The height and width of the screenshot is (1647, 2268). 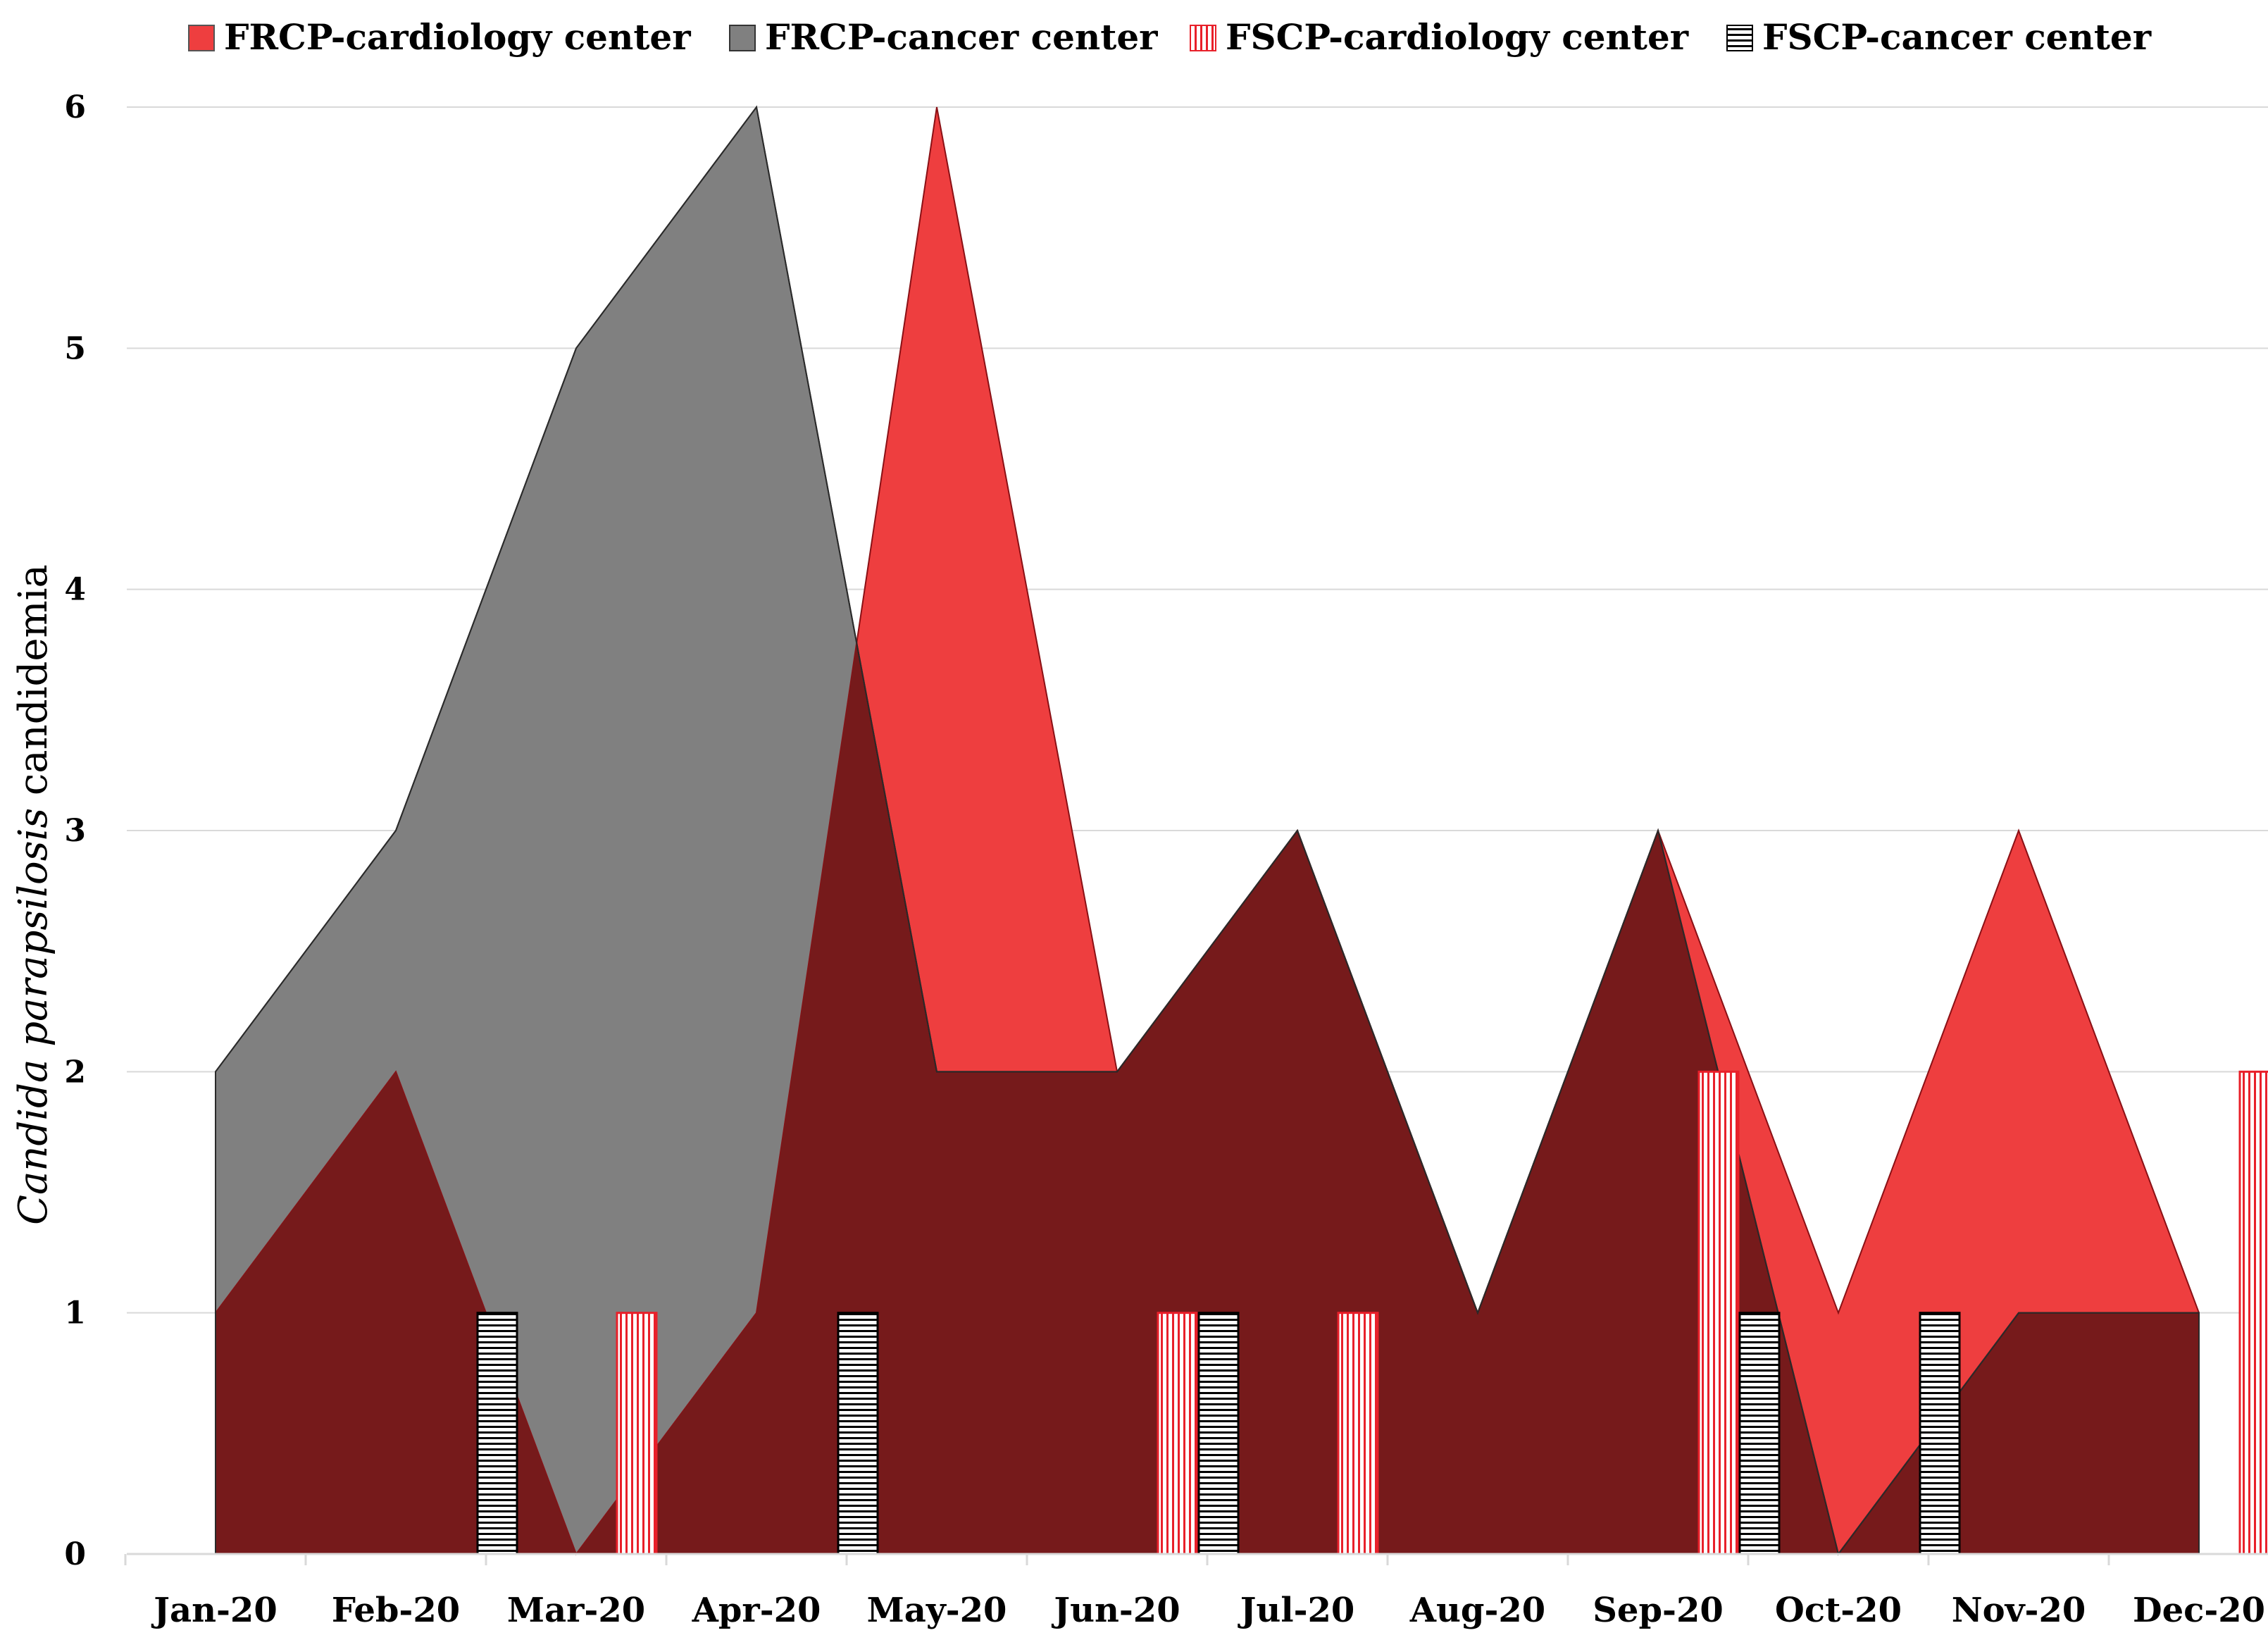 I want to click on legend-item-fscp-cancer: FSCP-cancer center, so click(x=1939, y=37).